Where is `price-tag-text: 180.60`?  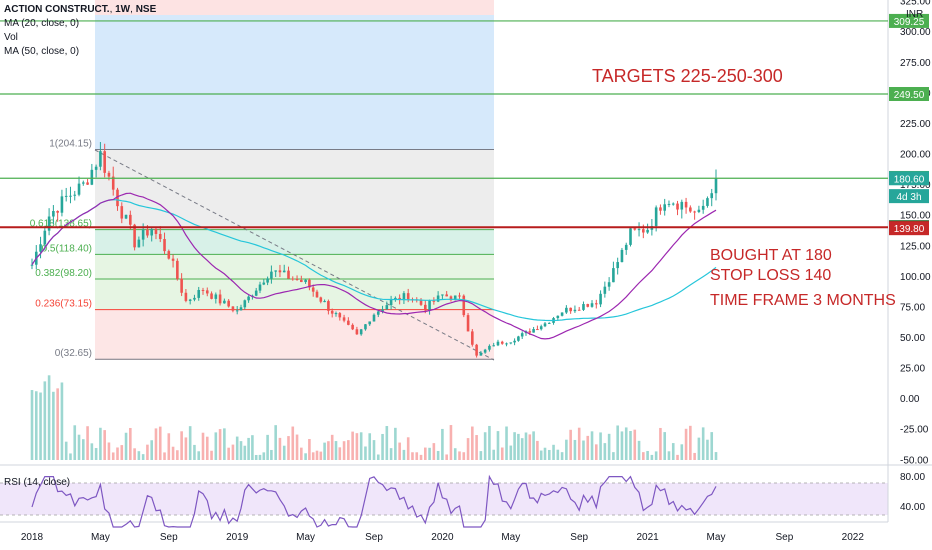
price-tag-text: 180.60 is located at coordinates (909, 179).